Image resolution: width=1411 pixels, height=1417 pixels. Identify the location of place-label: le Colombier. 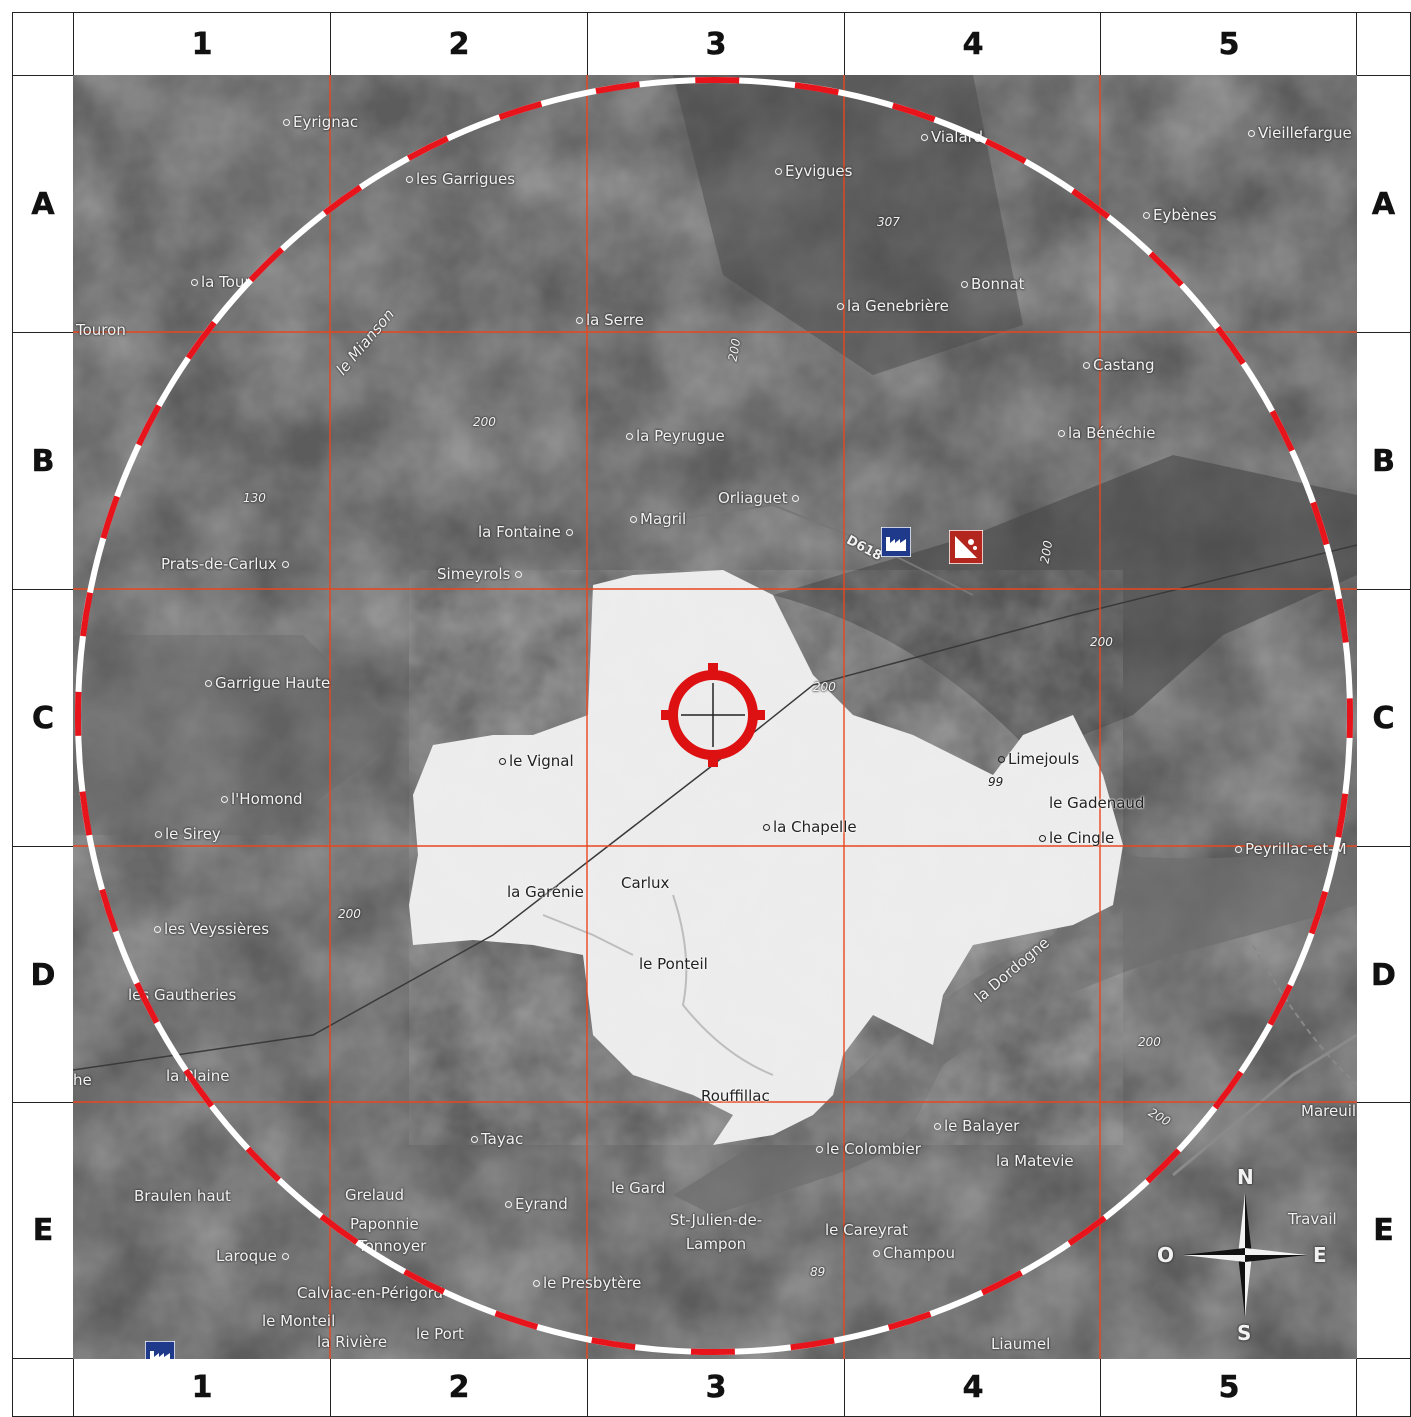
(868, 1149).